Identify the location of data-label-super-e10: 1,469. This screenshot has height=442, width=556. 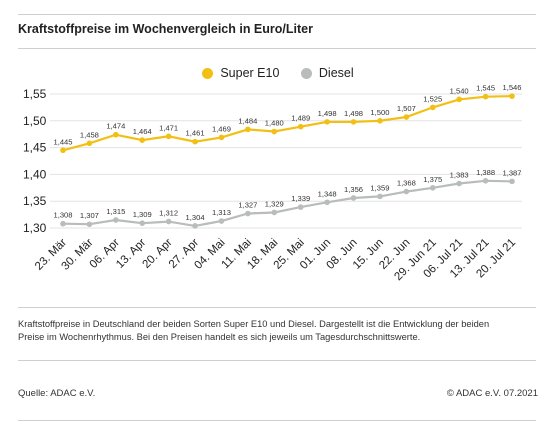
(221, 128).